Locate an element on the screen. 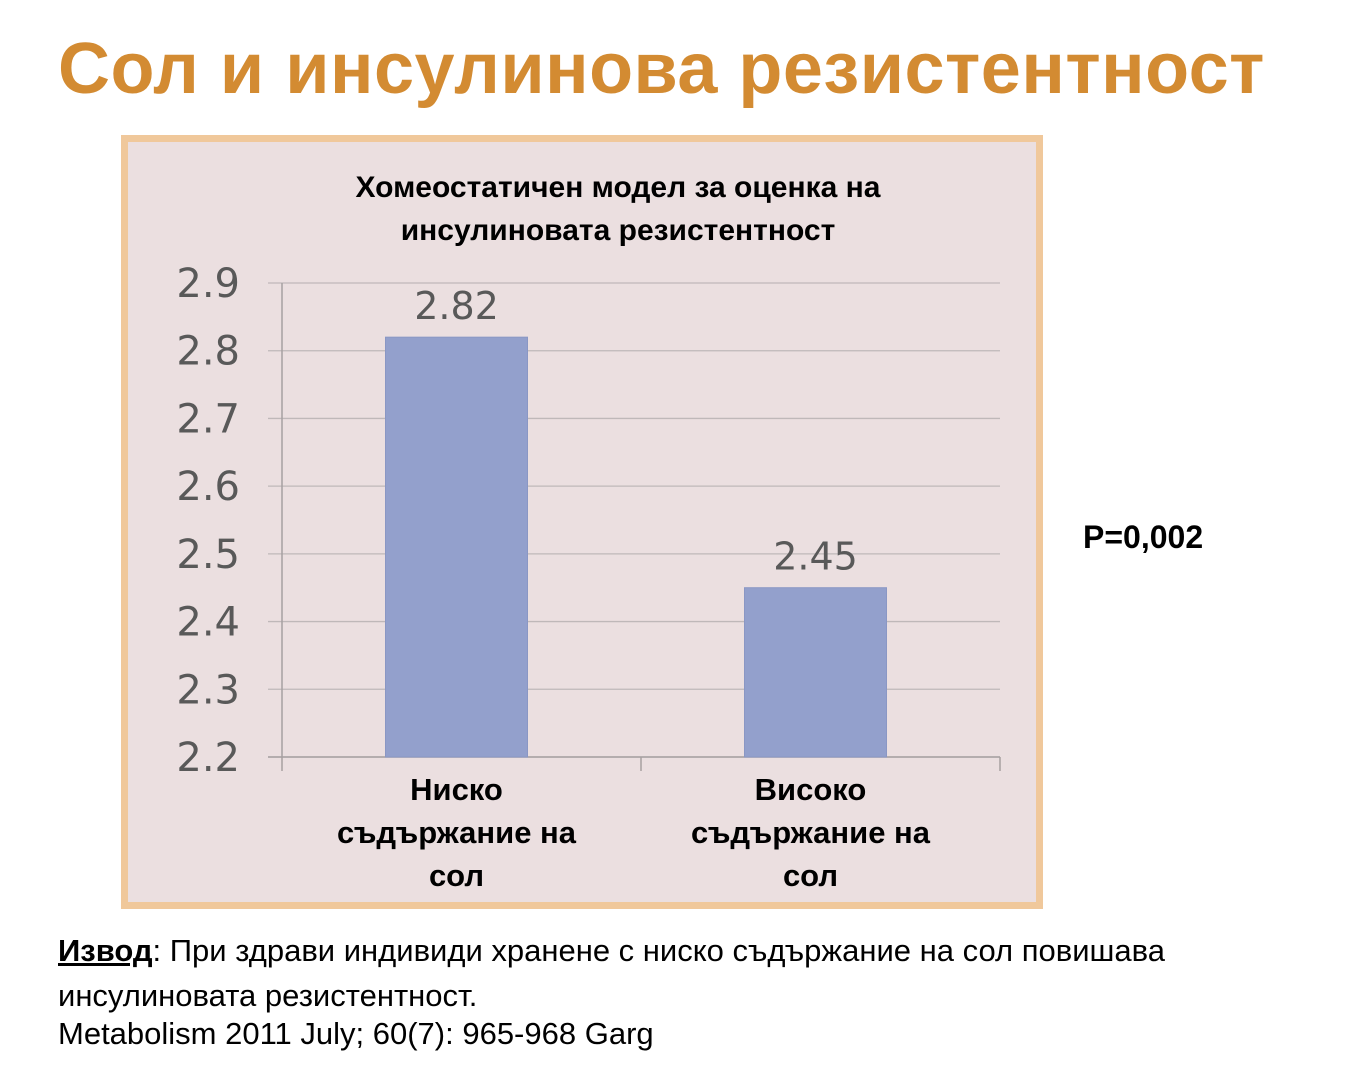 The image size is (1357, 1080). bar-value-label: 2.45 is located at coordinates (815, 557).